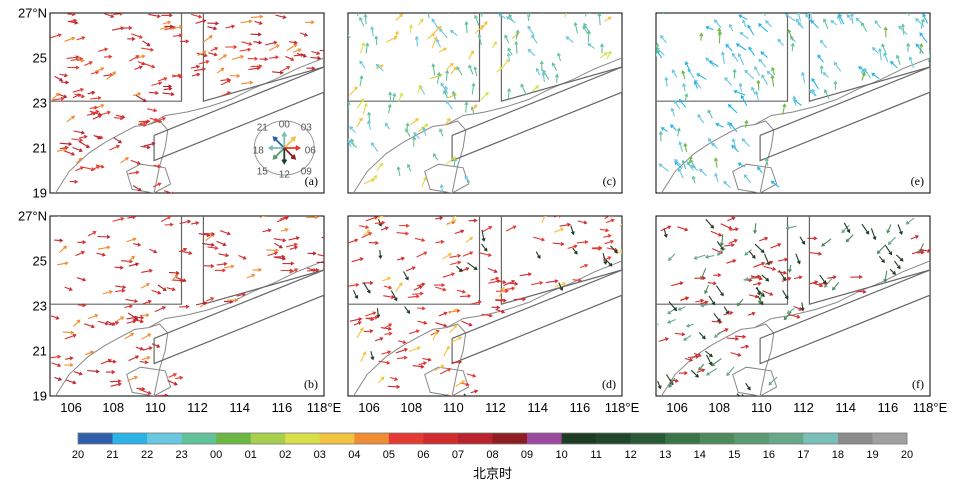 The height and width of the screenshot is (487, 972). I want to click on colorbar-tick-label: 20, so click(907, 455).